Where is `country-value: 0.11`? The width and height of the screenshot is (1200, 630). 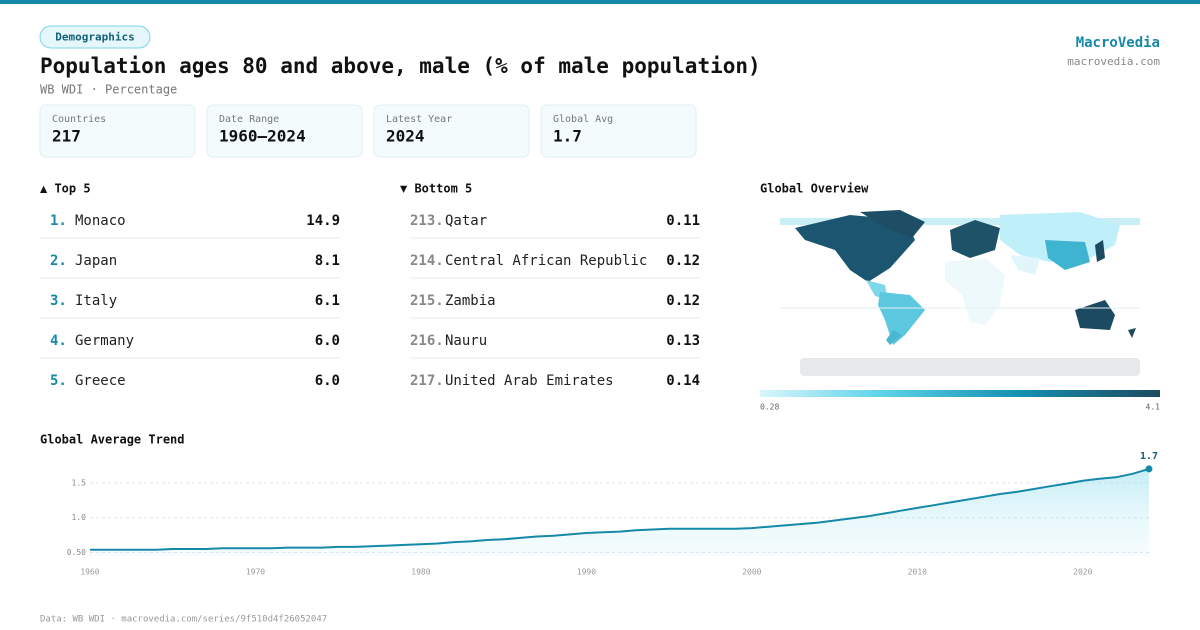 country-value: 0.11 is located at coordinates (683, 221).